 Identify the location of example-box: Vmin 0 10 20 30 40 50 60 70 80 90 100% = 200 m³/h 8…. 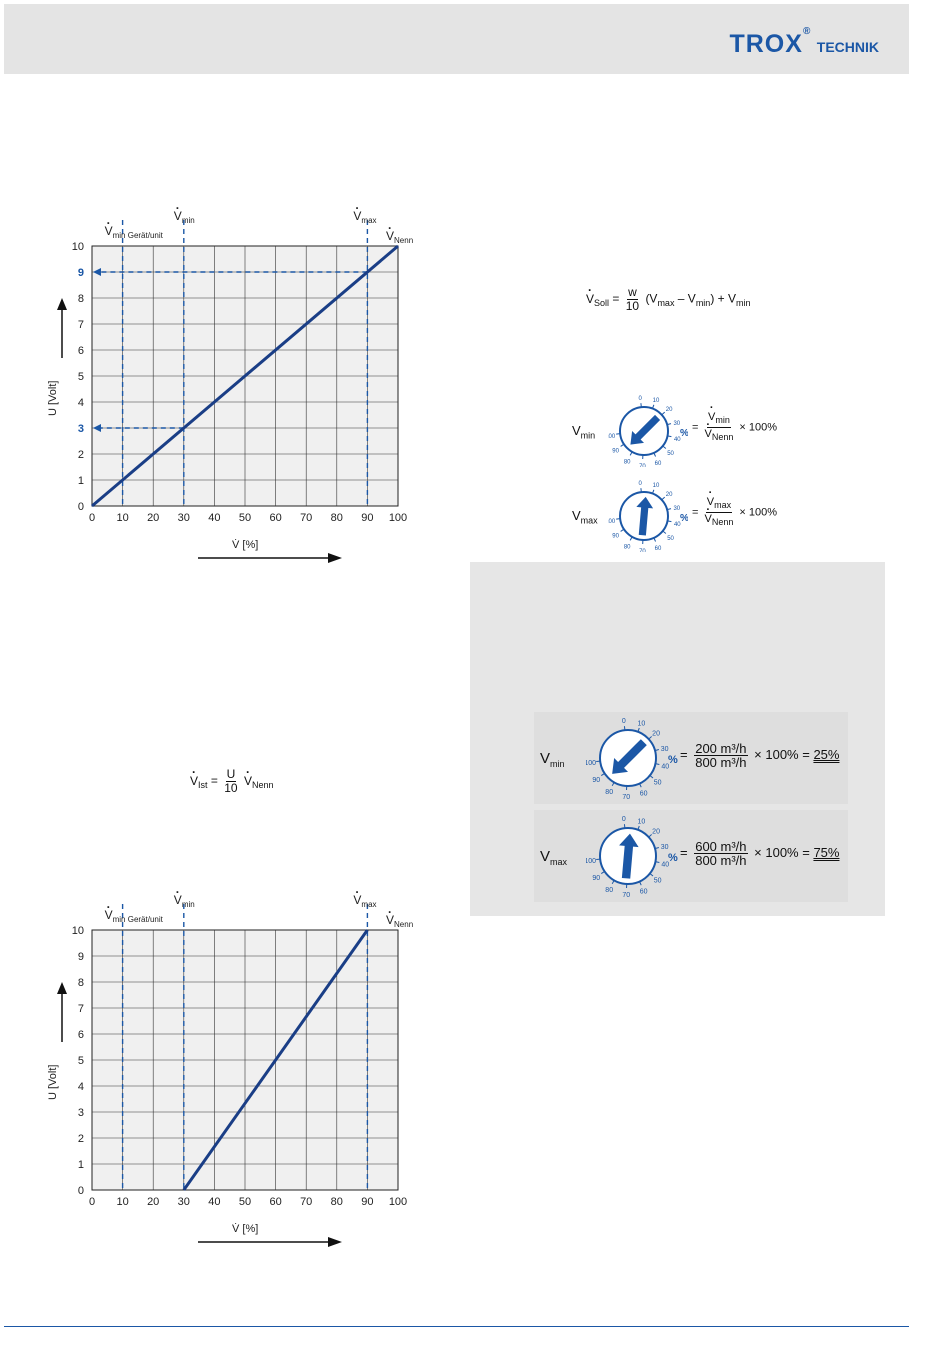
(677, 739).